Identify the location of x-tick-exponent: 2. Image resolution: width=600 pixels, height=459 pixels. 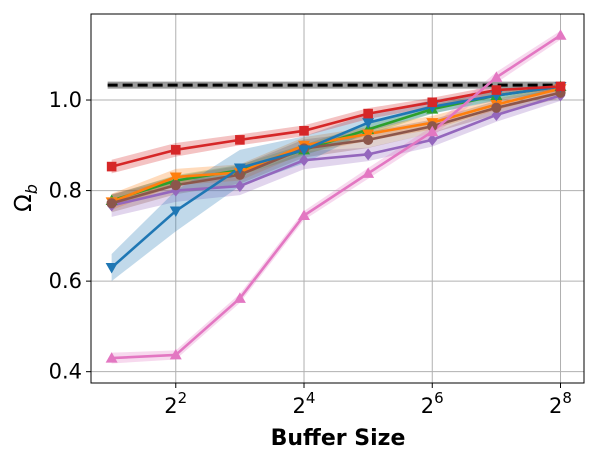
(183, 398).